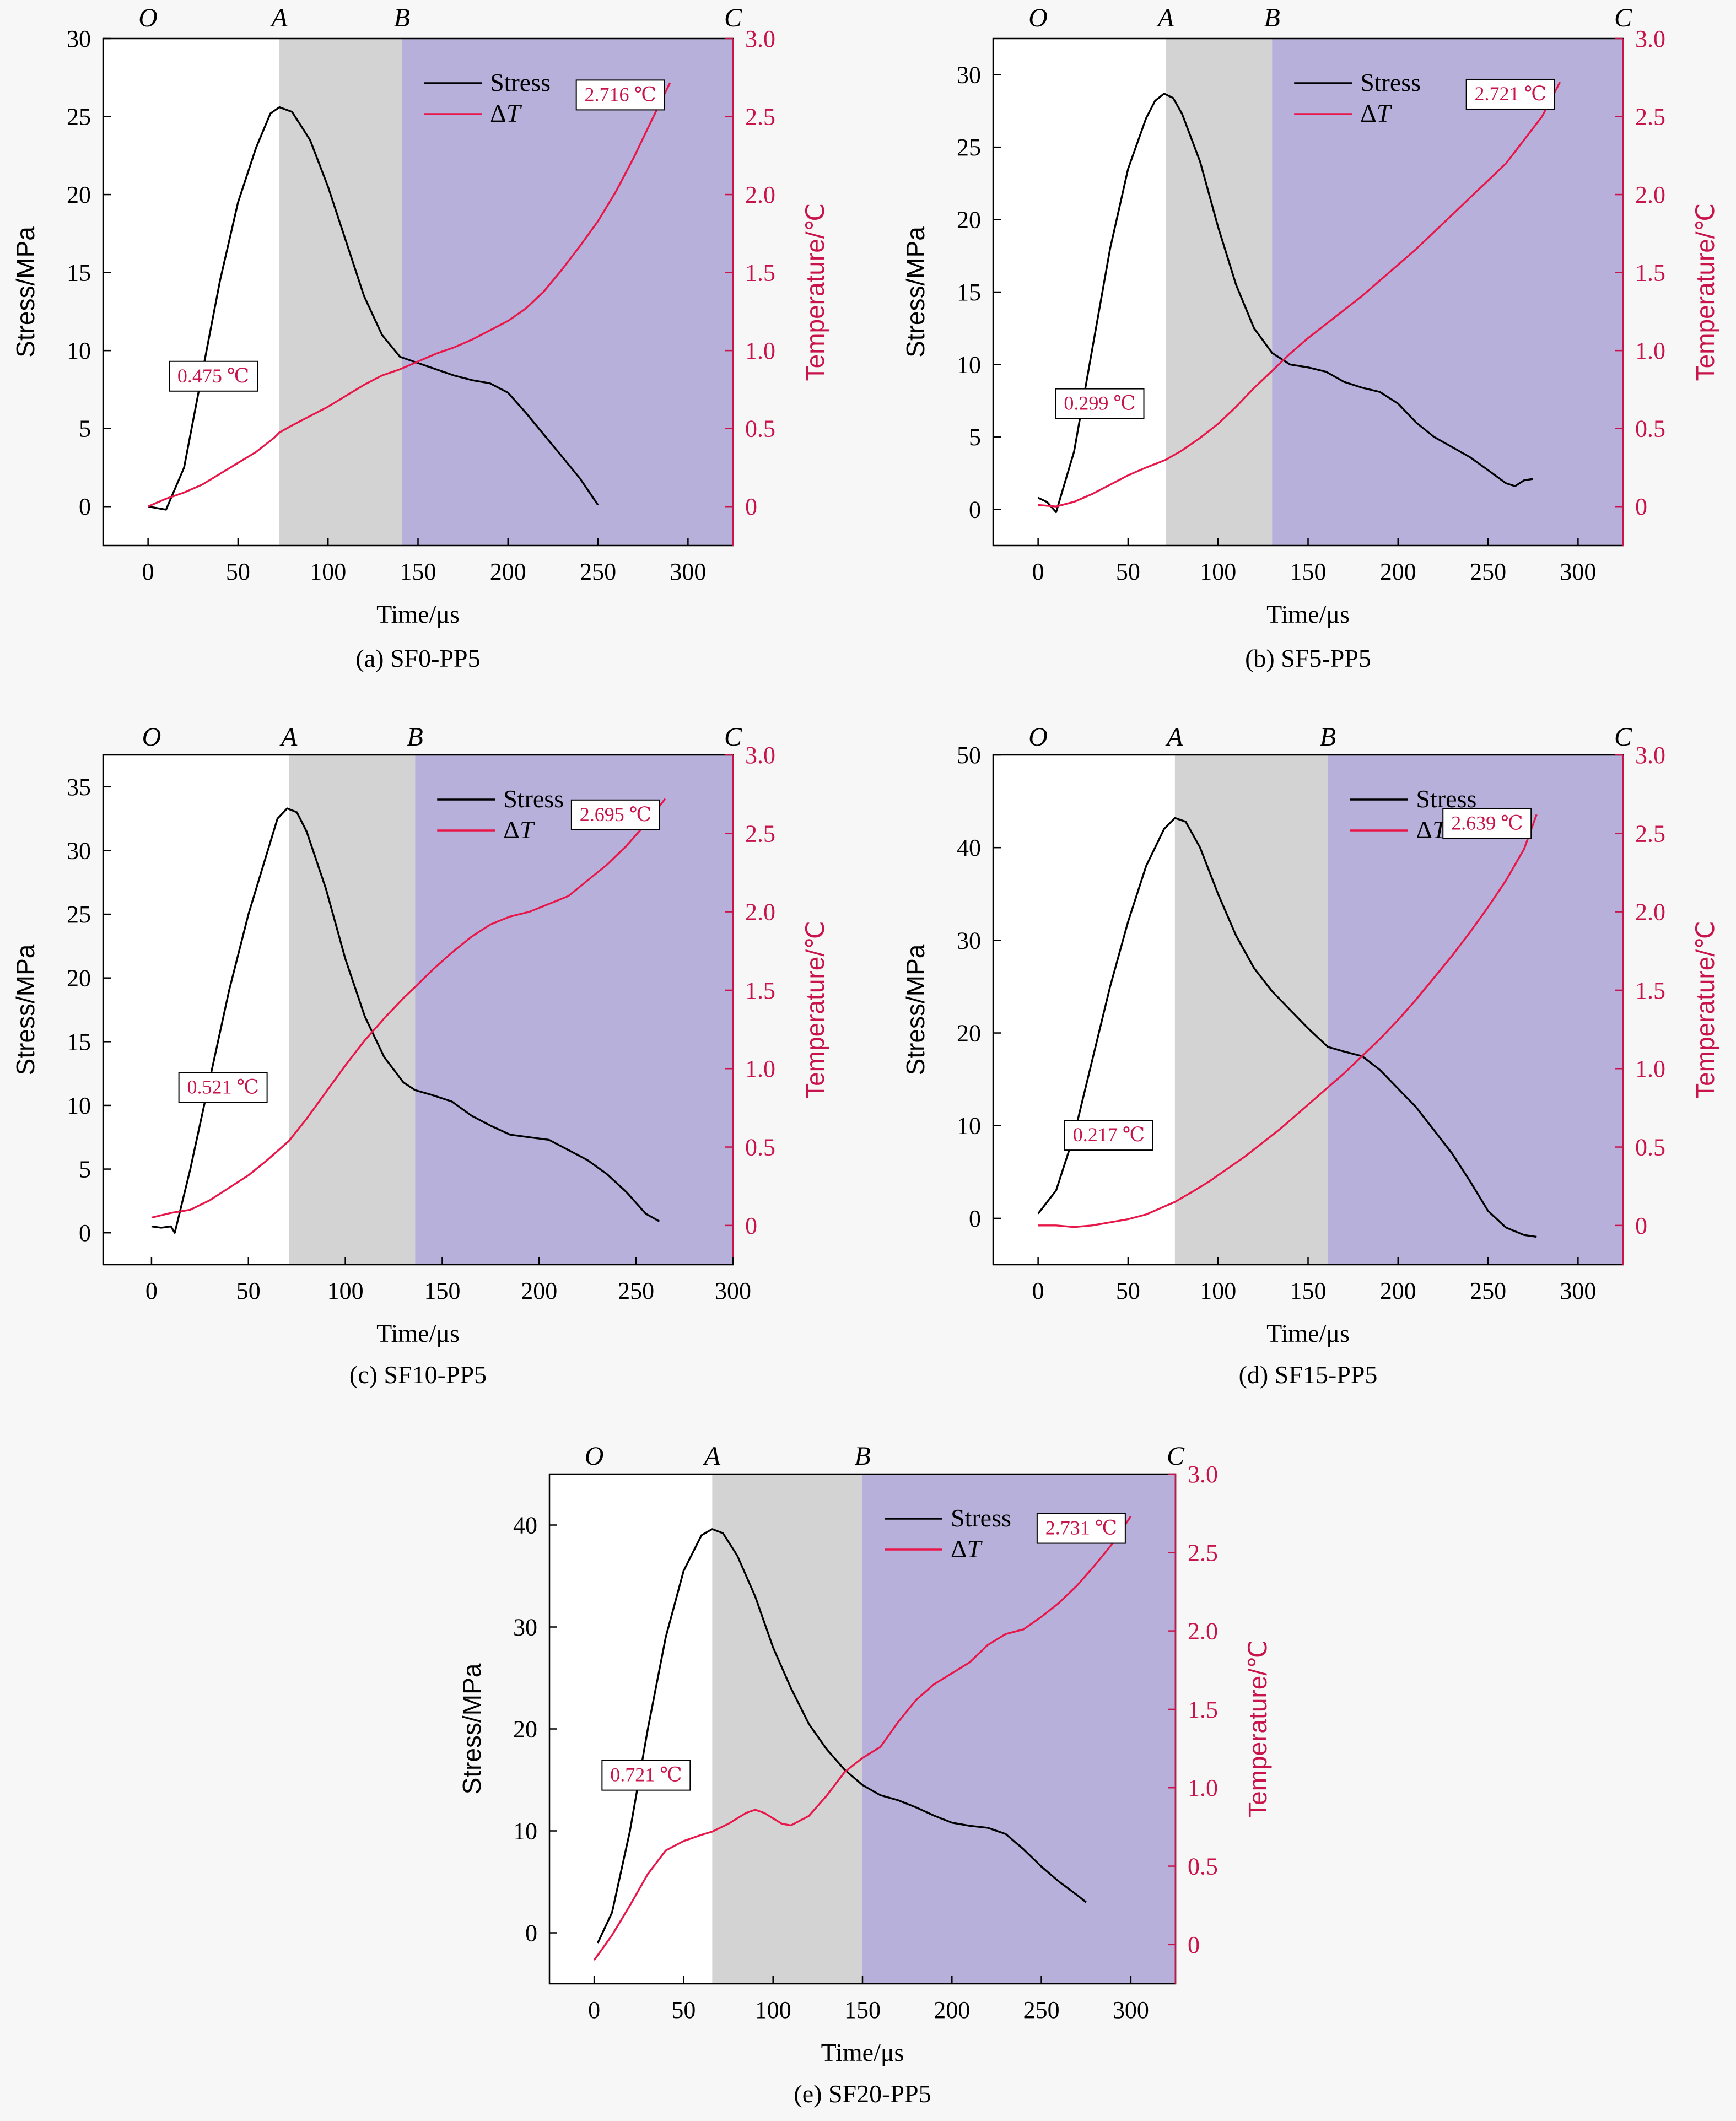  I want to click on stage-label-c: C, so click(1176, 1456).